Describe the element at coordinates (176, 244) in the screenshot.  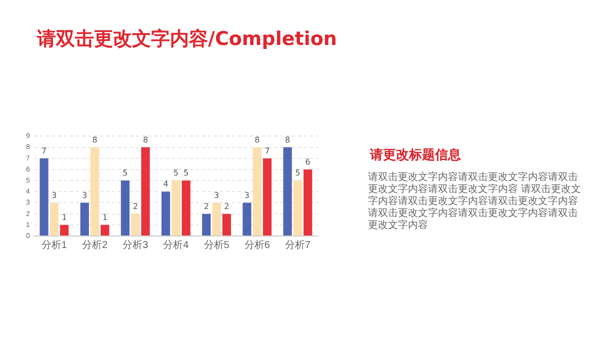
I see `x-tick-label: 分析4` at that location.